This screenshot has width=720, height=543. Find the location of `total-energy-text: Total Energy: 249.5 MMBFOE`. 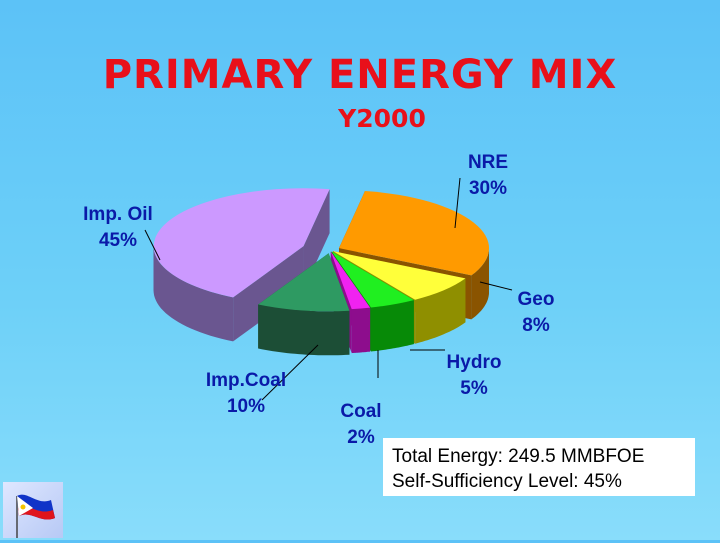

total-energy-text: Total Energy: 249.5 MMBFOE is located at coordinates (518, 456).